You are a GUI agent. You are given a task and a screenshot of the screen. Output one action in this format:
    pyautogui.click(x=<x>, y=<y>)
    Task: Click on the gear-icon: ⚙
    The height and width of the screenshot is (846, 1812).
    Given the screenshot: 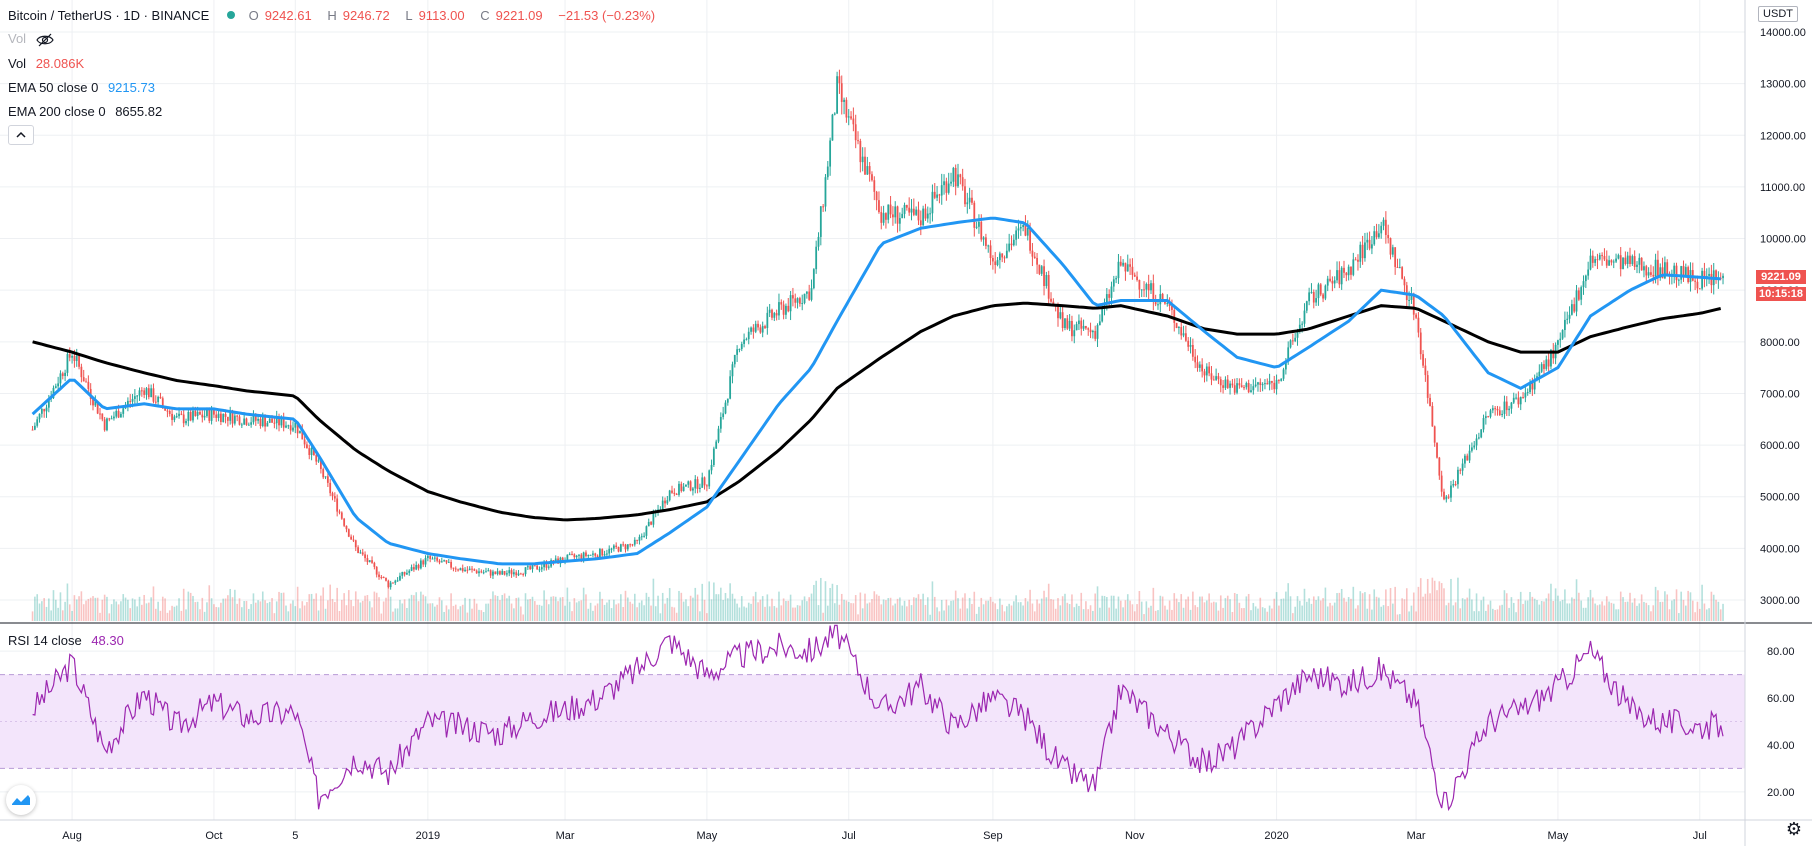 What is the action you would take?
    pyautogui.click(x=1793, y=829)
    